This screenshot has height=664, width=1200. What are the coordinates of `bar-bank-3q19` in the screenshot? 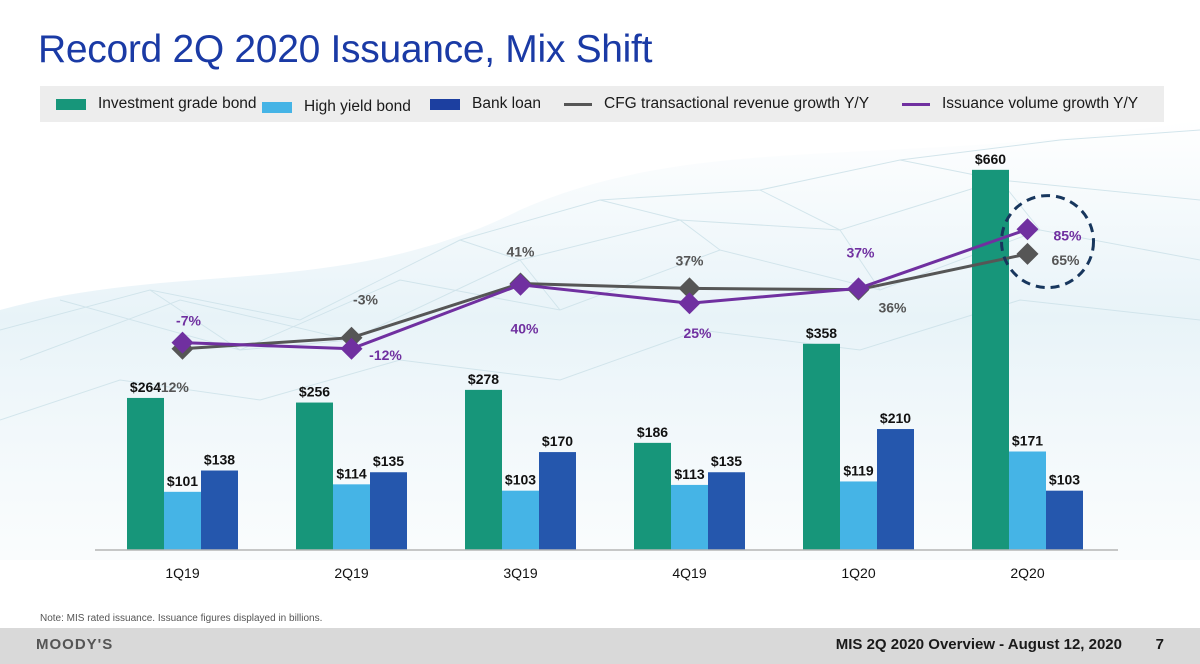 It's located at (557, 501).